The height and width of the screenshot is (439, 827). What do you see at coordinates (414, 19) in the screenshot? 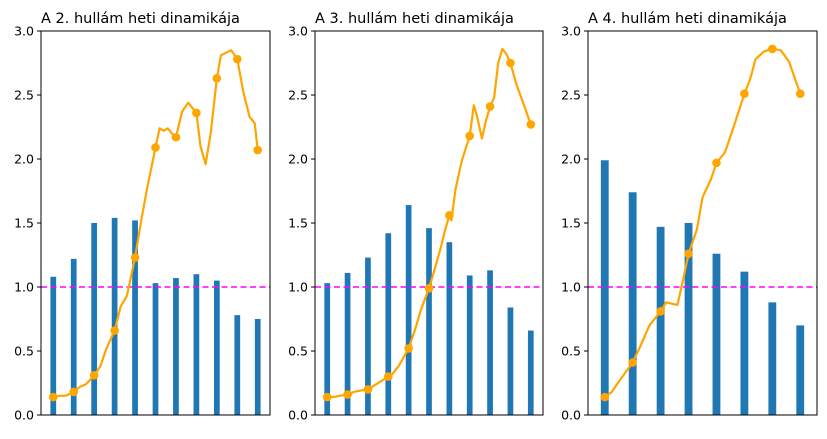
I see `chart-title: A 3. hullám heti dinamikája` at bounding box center [414, 19].